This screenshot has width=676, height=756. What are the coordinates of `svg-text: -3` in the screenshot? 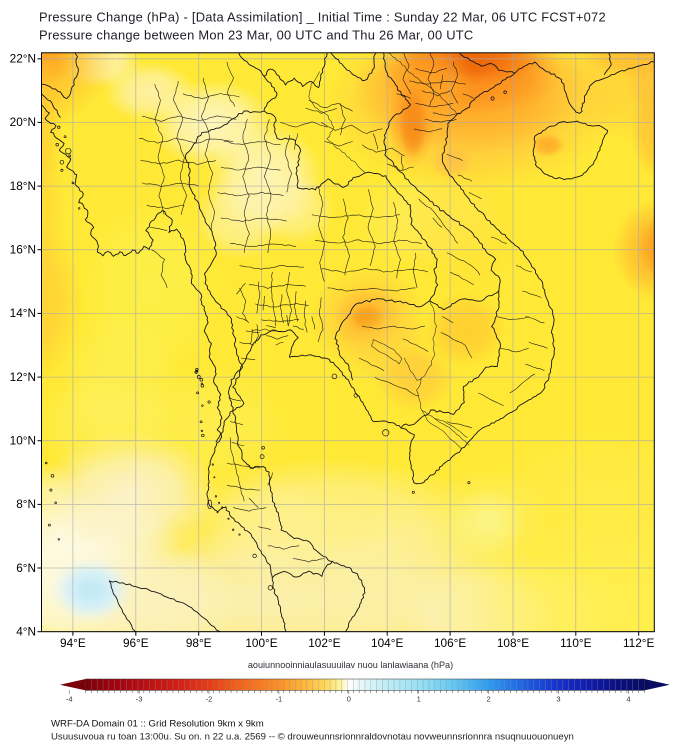 It's located at (139, 698).